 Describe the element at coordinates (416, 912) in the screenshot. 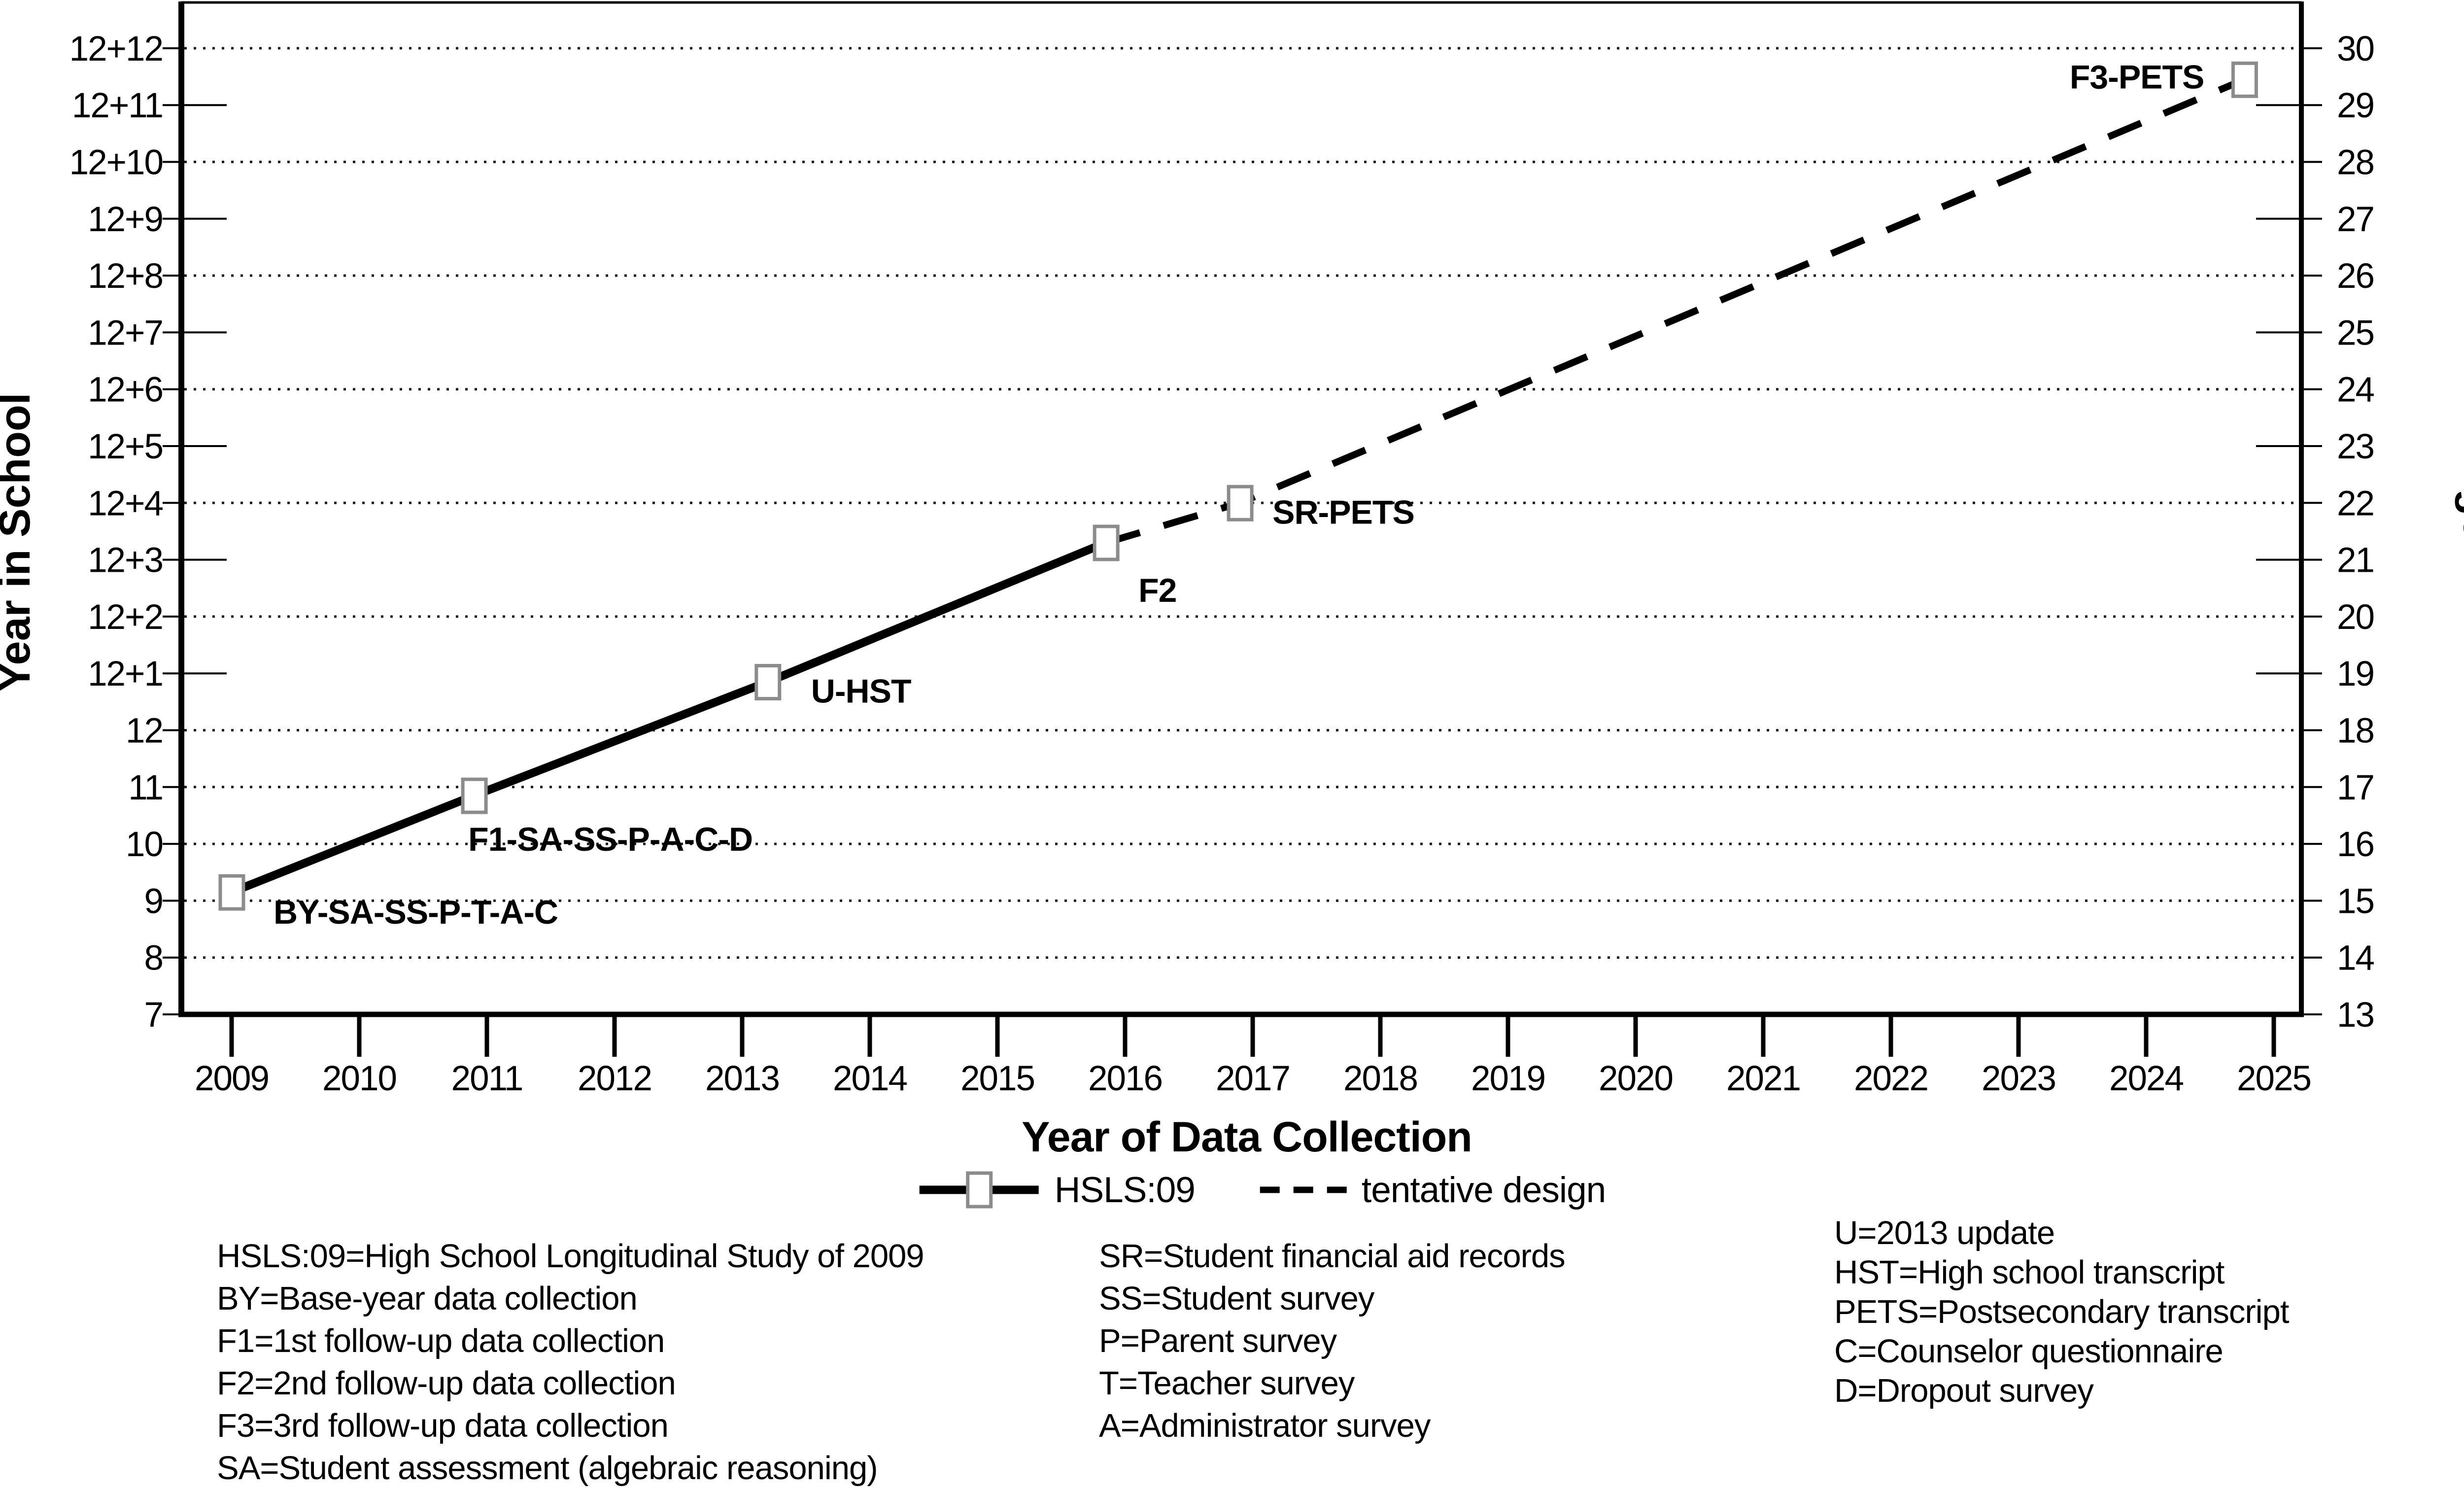

I see `point-label: BY-SA-SS-P-T-A-C` at that location.